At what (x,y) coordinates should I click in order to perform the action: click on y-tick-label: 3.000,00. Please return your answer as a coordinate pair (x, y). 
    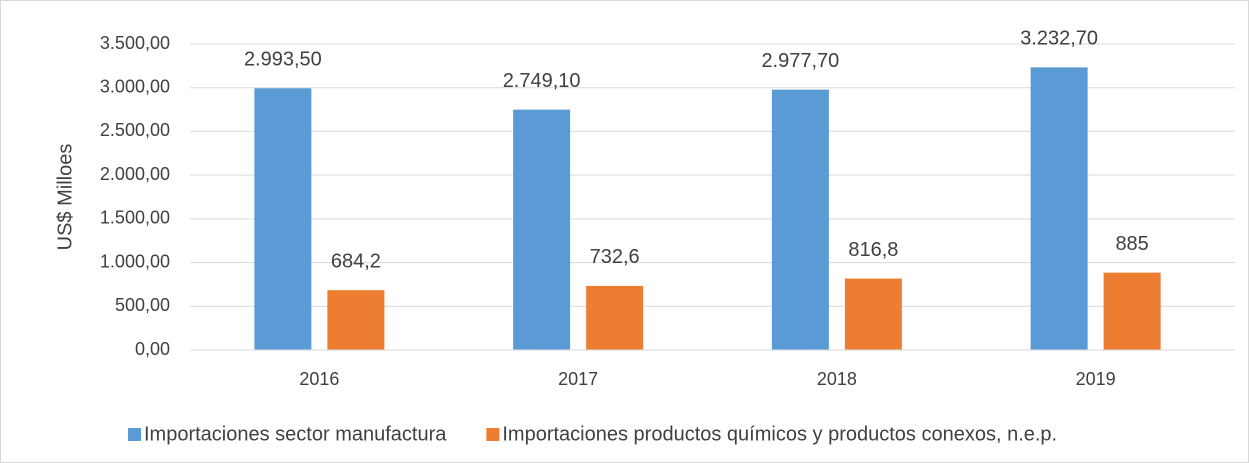
    Looking at the image, I should click on (135, 86).